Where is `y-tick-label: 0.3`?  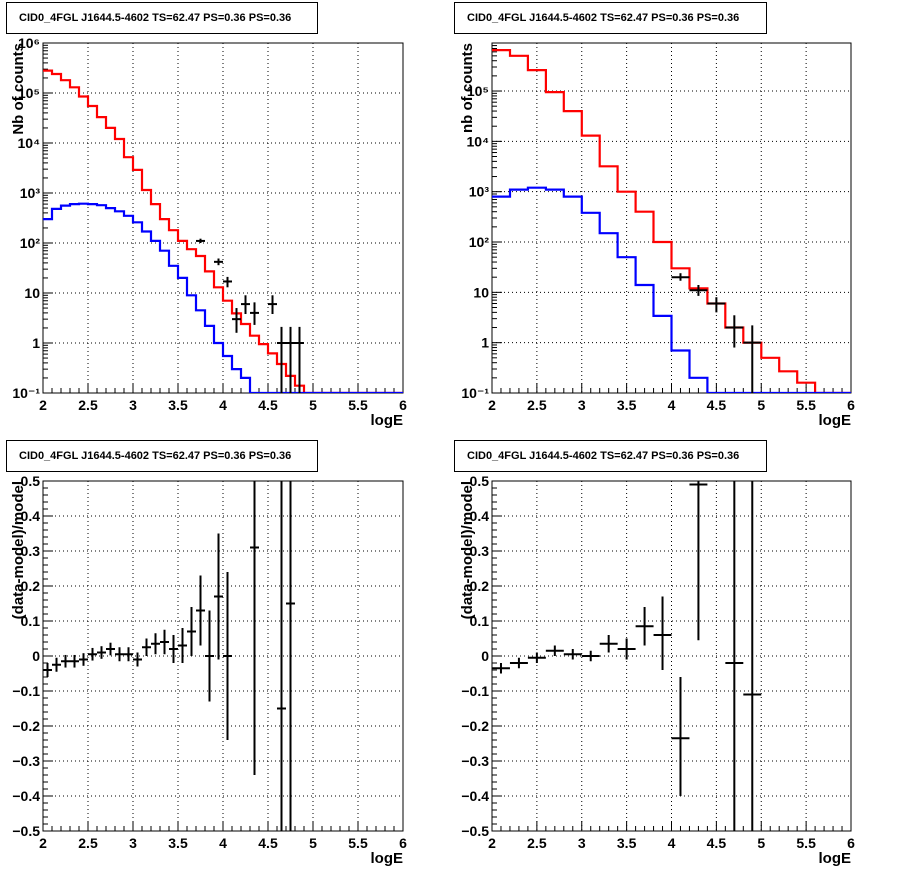
y-tick-label: 0.3 is located at coordinates (480, 551).